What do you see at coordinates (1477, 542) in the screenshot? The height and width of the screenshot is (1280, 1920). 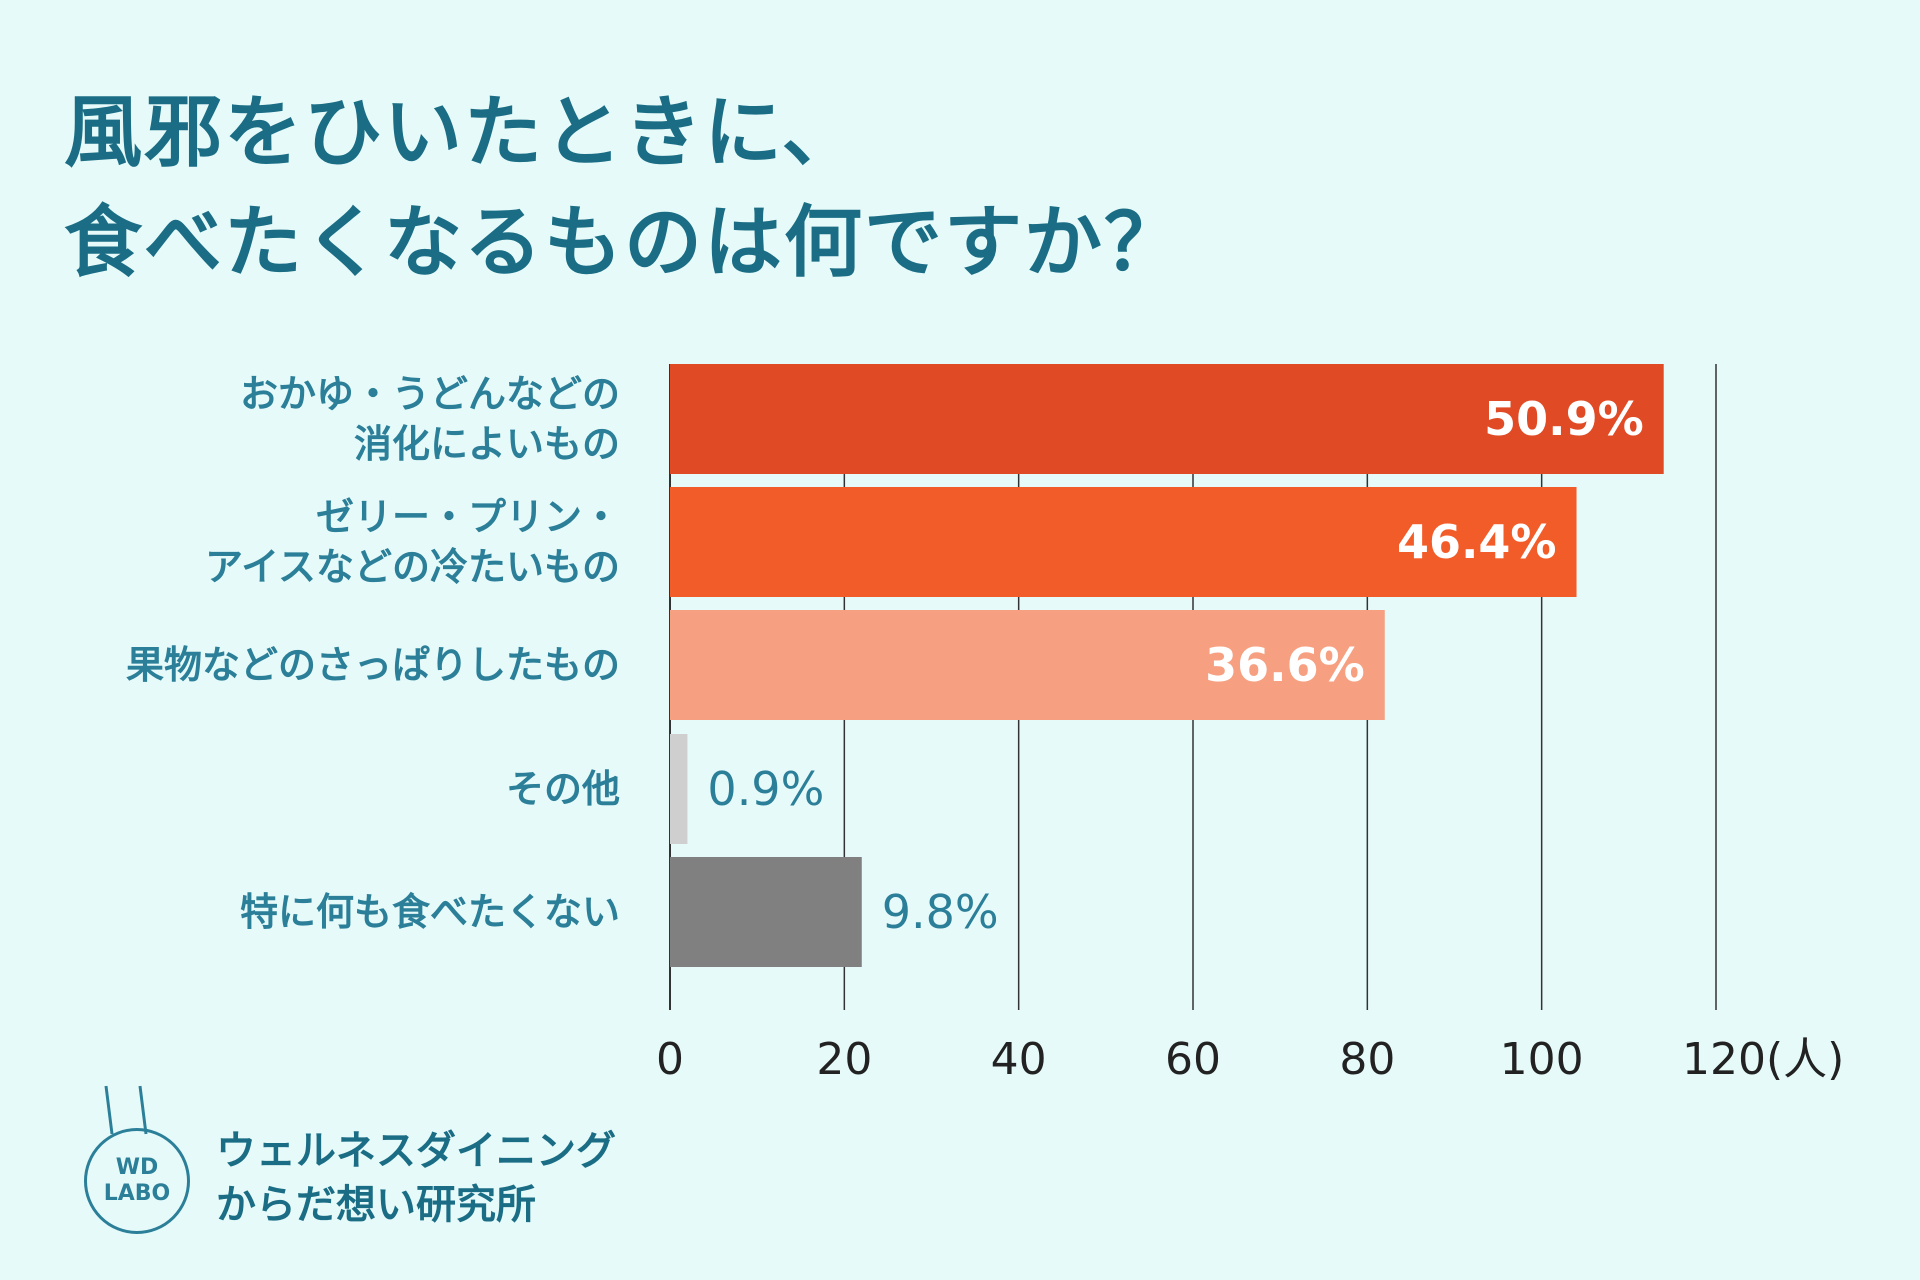 I see `data-label: 46.4%` at bounding box center [1477, 542].